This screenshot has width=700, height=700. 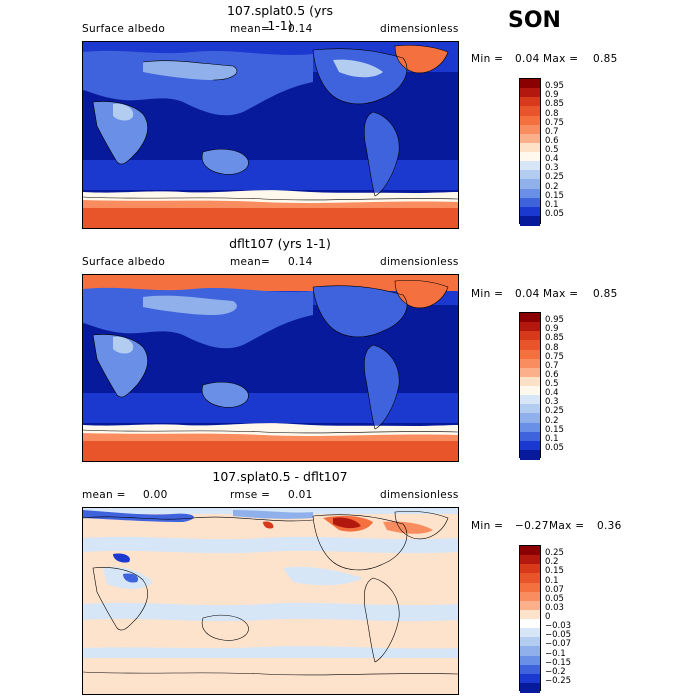 What do you see at coordinates (532, 526) in the screenshot?
I see `panel-3-min-value: −0.27` at bounding box center [532, 526].